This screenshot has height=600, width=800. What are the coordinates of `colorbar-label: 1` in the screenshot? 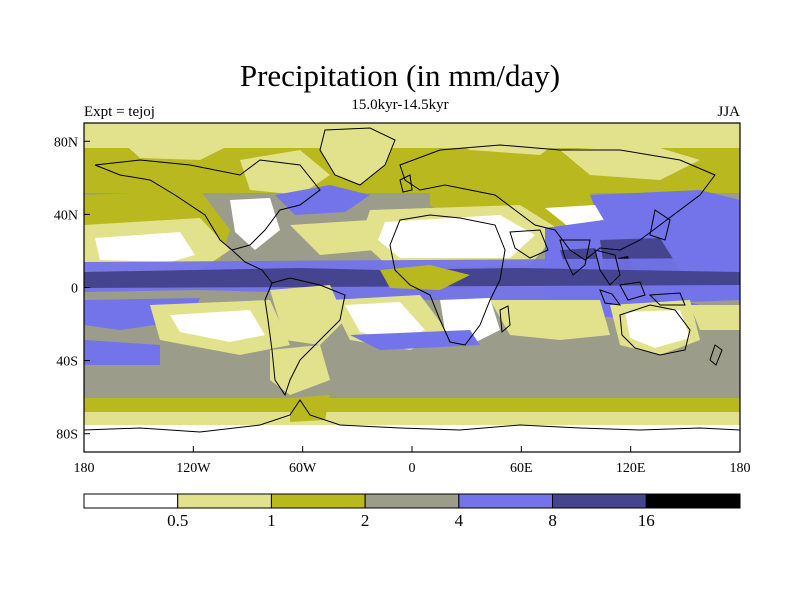 It's located at (271, 520).